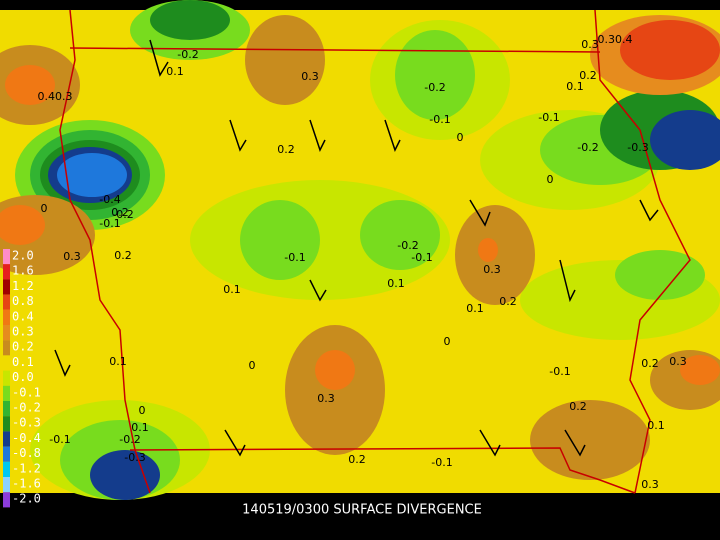  What do you see at coordinates (23, 301) in the screenshot?
I see `legend-label: 0.8` at bounding box center [23, 301].